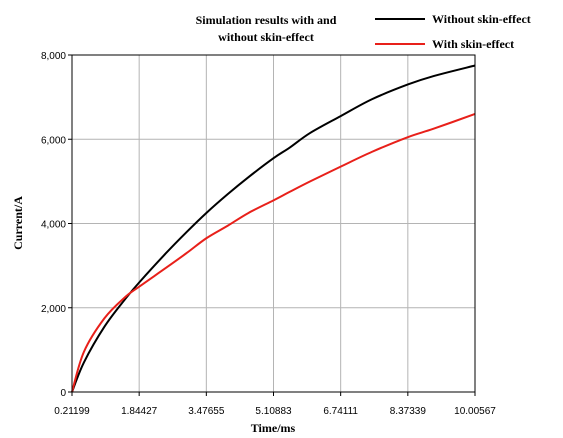 This screenshot has height=438, width=563. What do you see at coordinates (473, 44) in the screenshot?
I see `legend-label-with-skin-effect: With skin-effect` at bounding box center [473, 44].